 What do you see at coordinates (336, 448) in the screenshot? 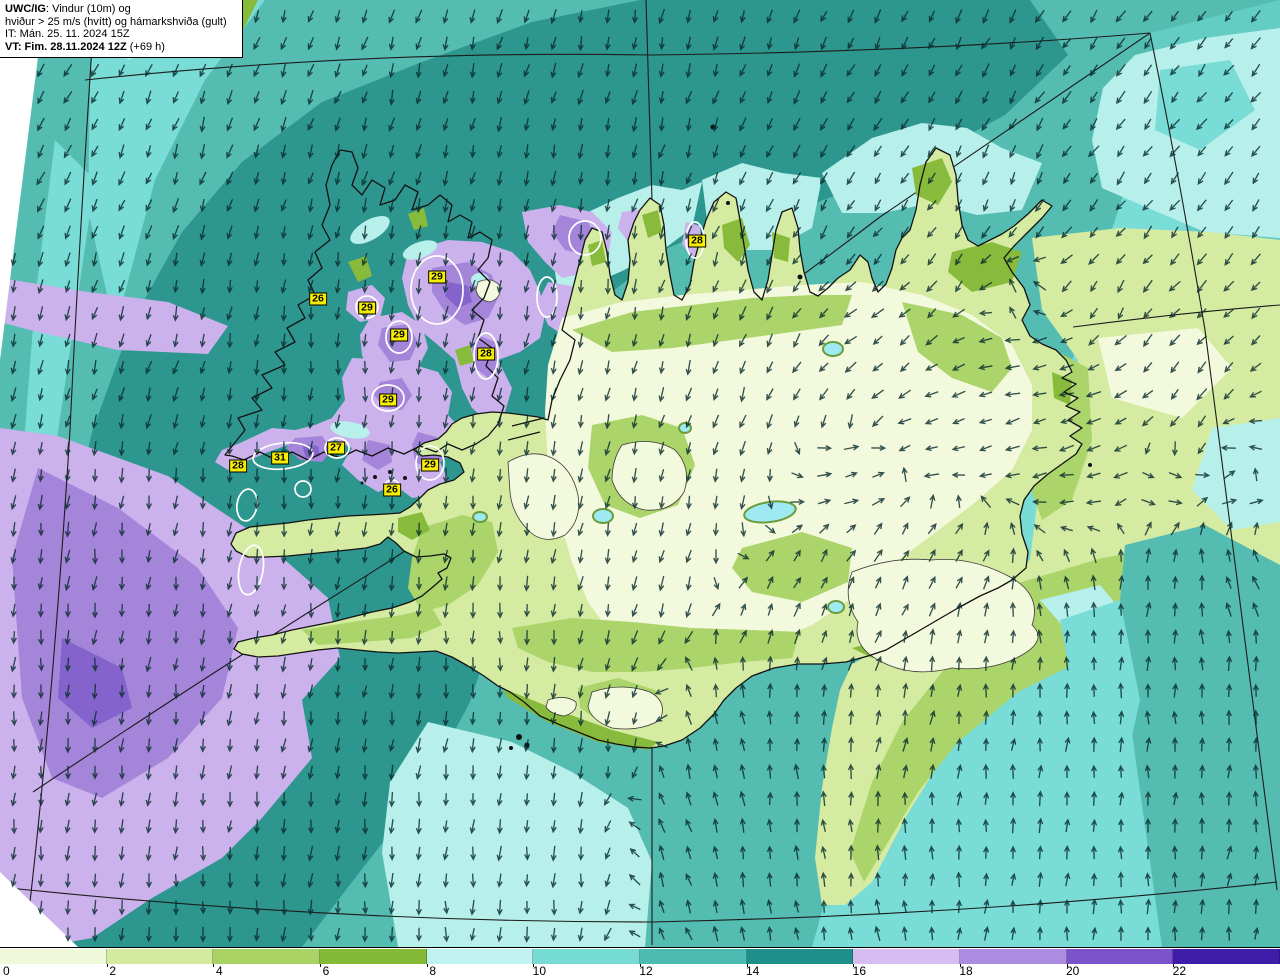
I see `max-gust-label: 27` at bounding box center [336, 448].